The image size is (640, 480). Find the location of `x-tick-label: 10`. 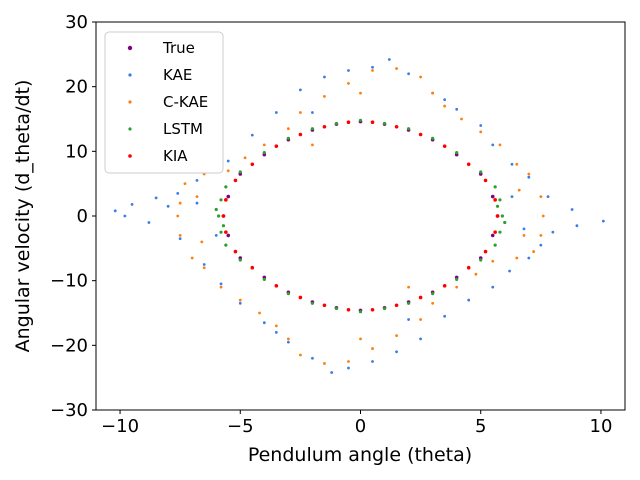

x-tick-label: 10 is located at coordinates (601, 426).